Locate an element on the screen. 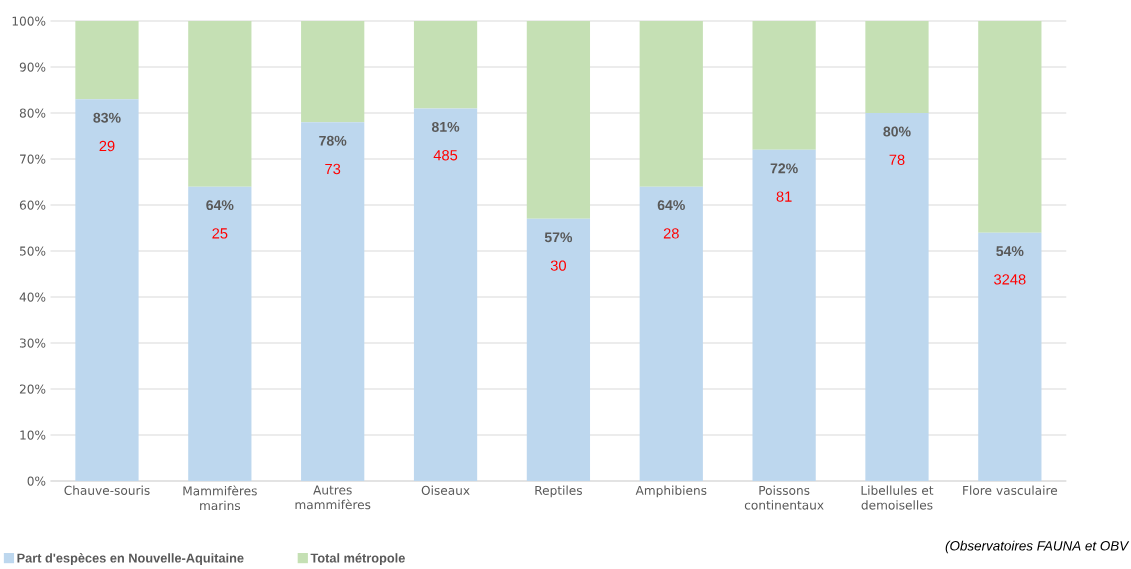  y-tick-label: 10% is located at coordinates (33, 435).